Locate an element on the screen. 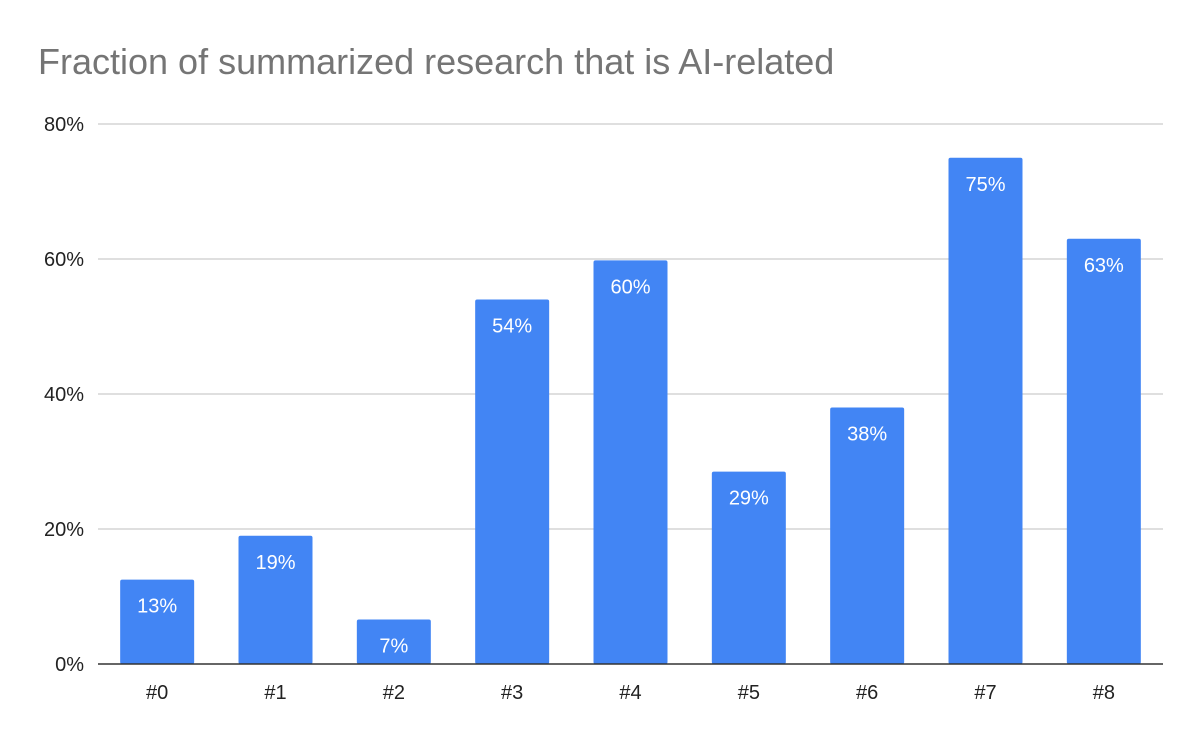 This screenshot has height=747, width=1200. x-tick-label: #3 is located at coordinates (512, 693).